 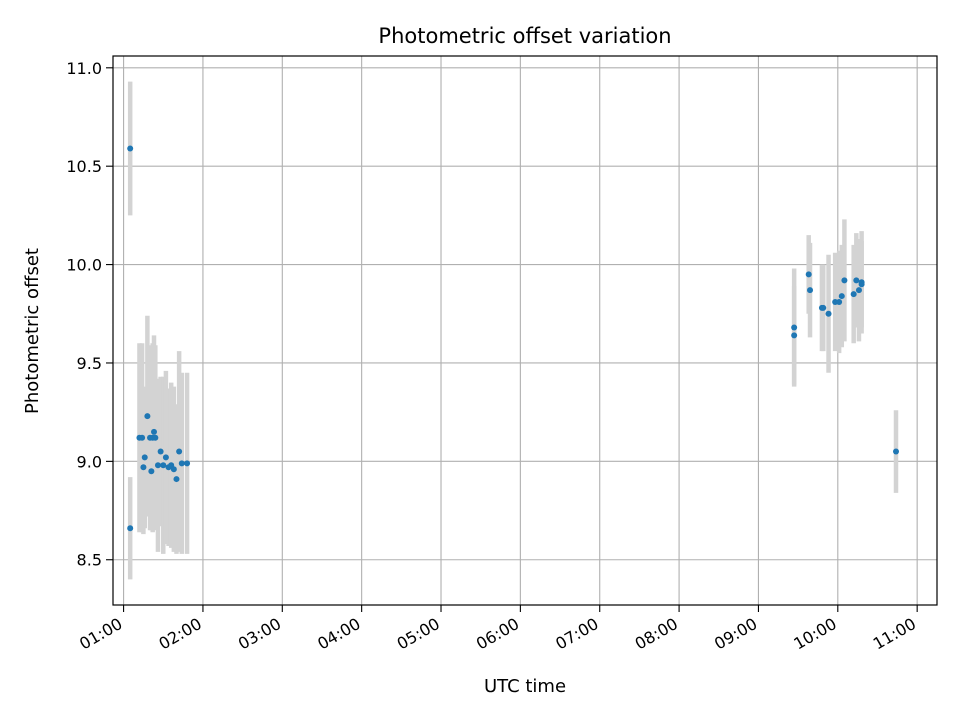 What do you see at coordinates (89, 560) in the screenshot?
I see `y-tick-label: 8.5` at bounding box center [89, 560].